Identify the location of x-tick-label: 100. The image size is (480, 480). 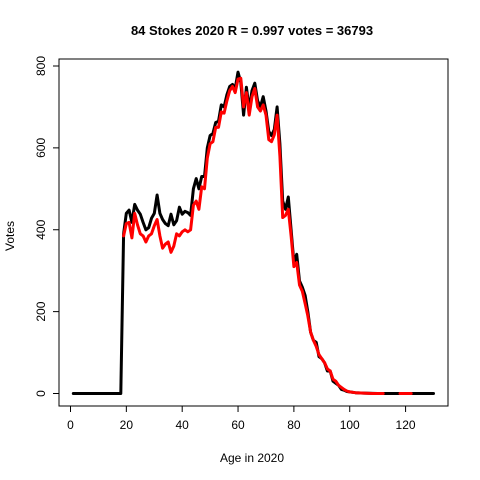
(350, 425).